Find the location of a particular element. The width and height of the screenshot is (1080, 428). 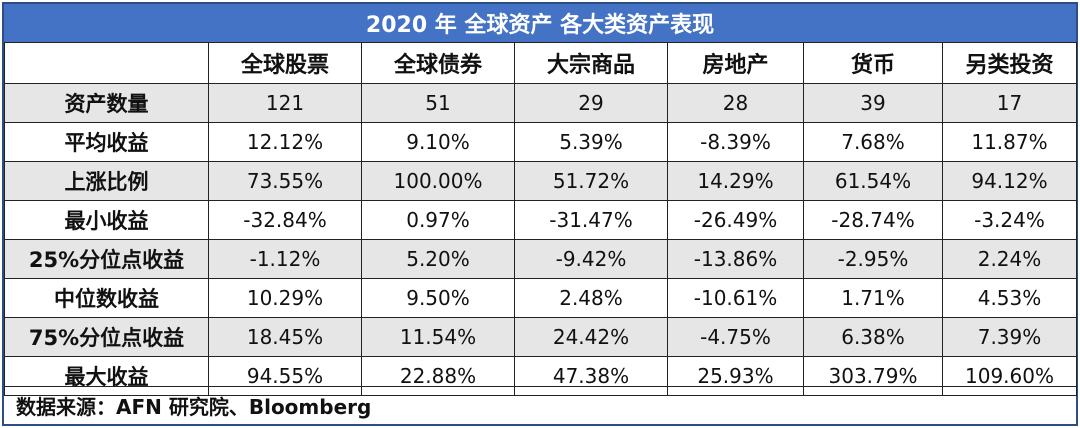

table-cell: 303.79% is located at coordinates (873, 376).